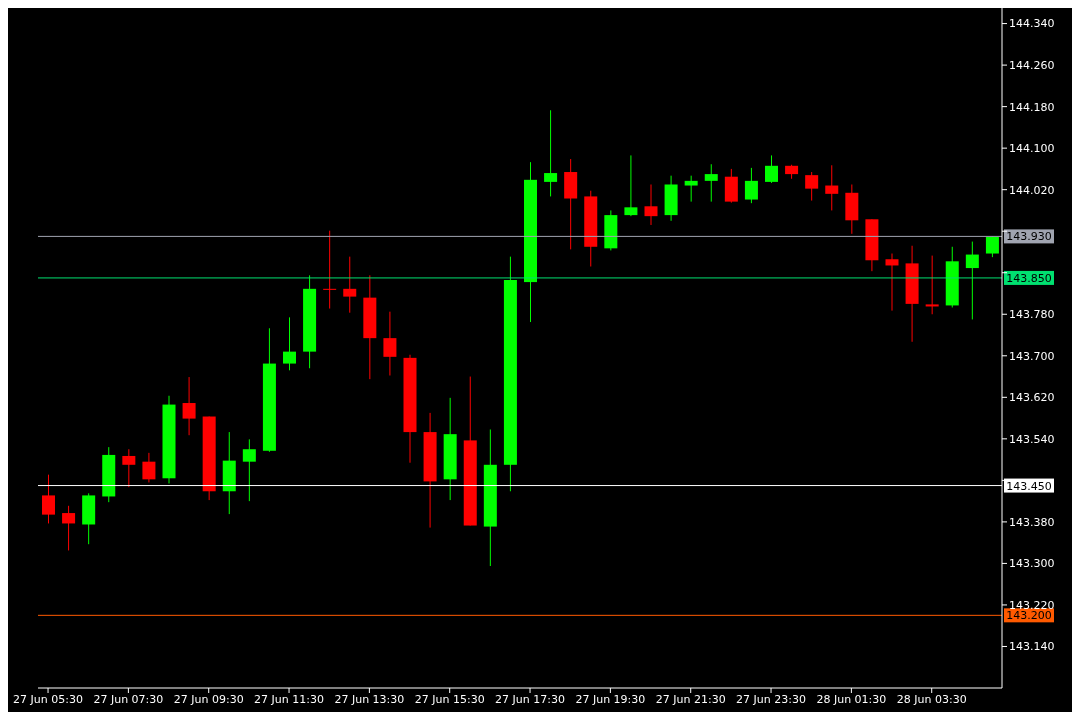 Image resolution: width=1080 pixels, height=720 pixels. What do you see at coordinates (1032, 398) in the screenshot?
I see `text: 143.620` at bounding box center [1032, 398].